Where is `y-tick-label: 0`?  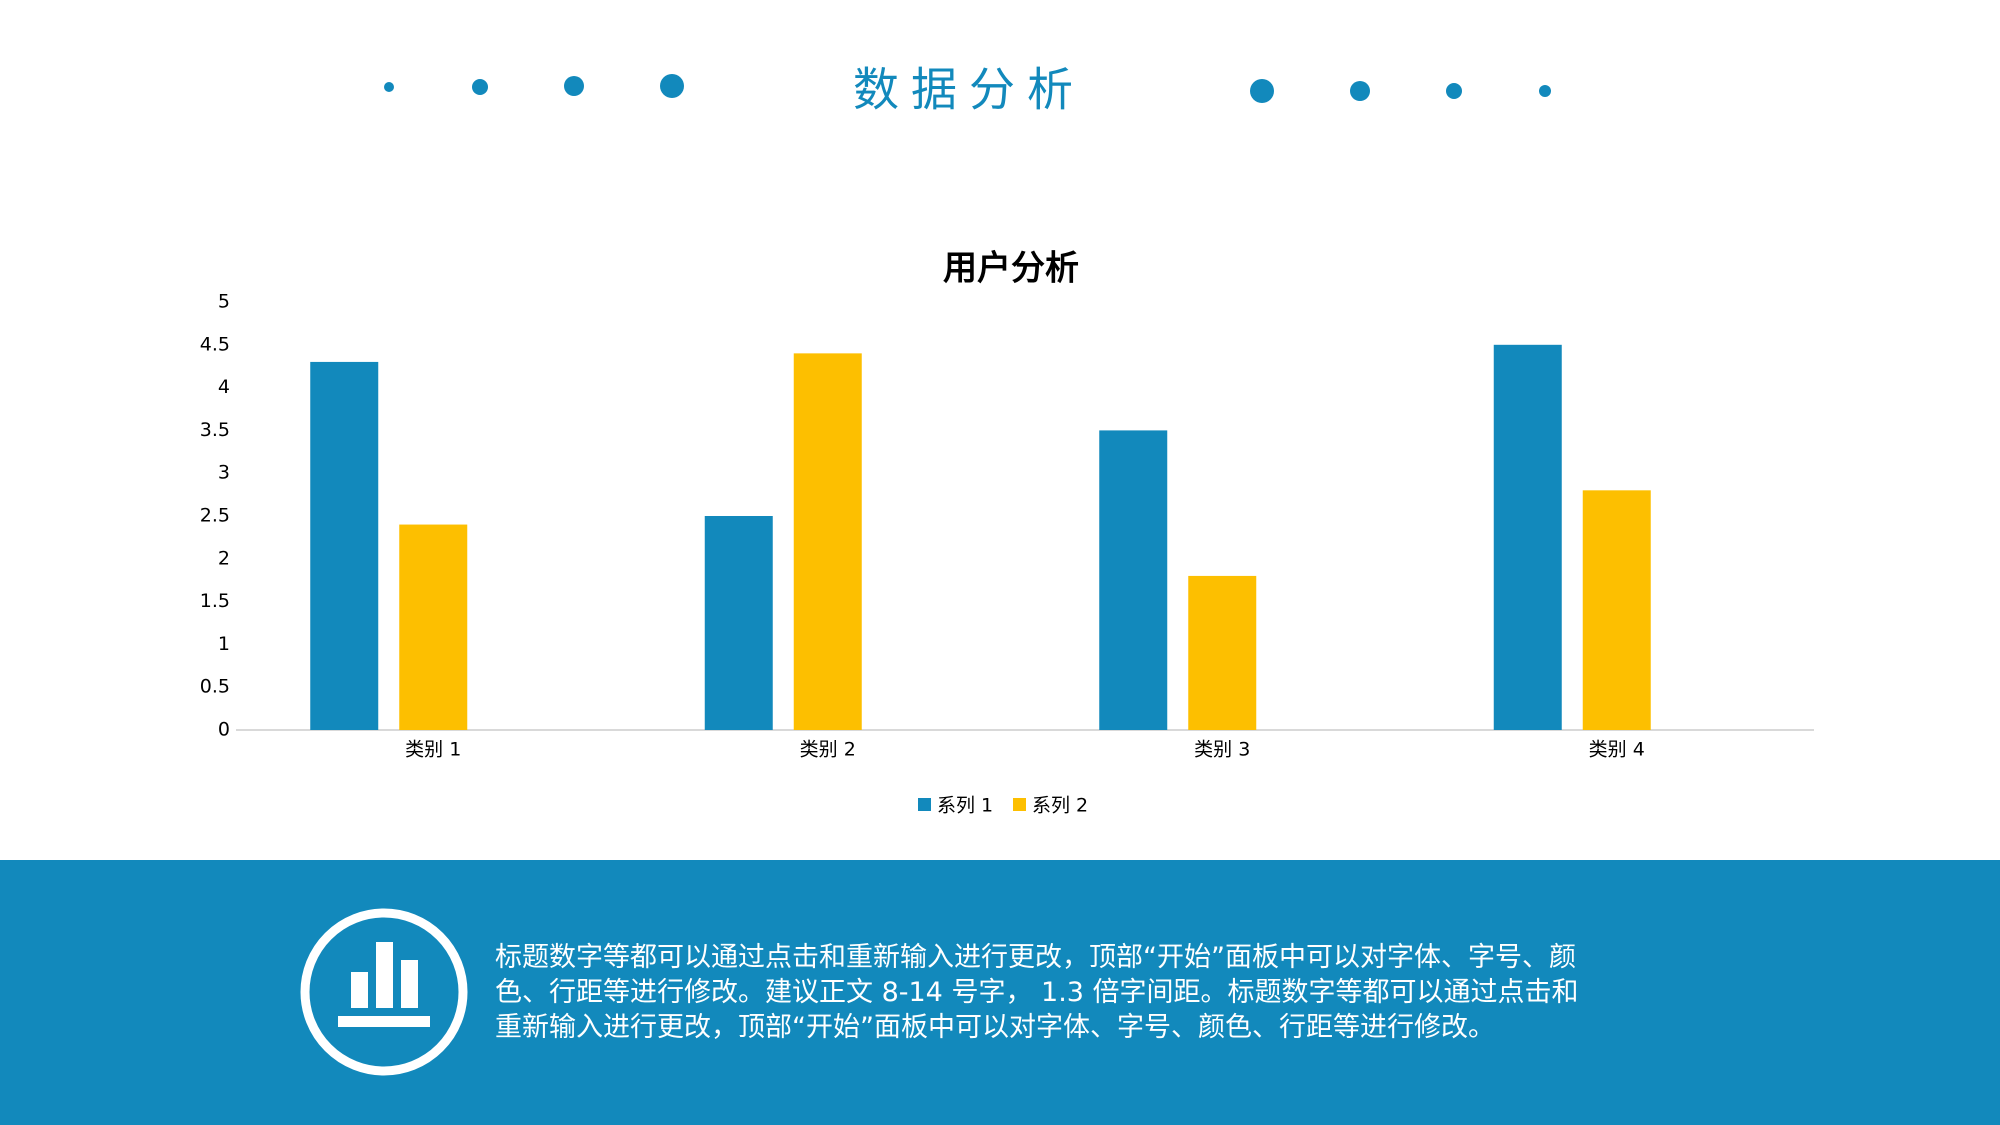
y-tick-label: 0 is located at coordinates (224, 730).